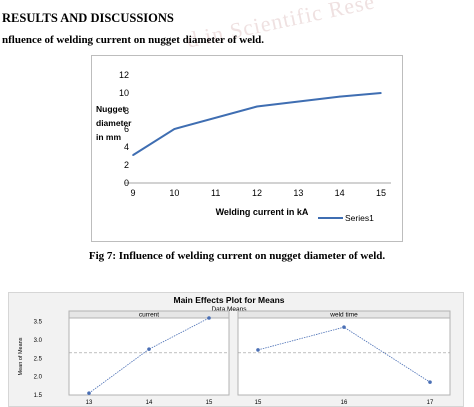  I want to click on y-axis-label: Nugget, so click(110, 109).